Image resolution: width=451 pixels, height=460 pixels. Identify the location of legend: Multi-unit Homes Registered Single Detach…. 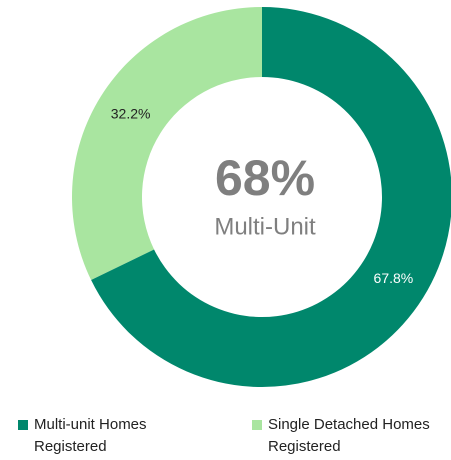
(225, 437).